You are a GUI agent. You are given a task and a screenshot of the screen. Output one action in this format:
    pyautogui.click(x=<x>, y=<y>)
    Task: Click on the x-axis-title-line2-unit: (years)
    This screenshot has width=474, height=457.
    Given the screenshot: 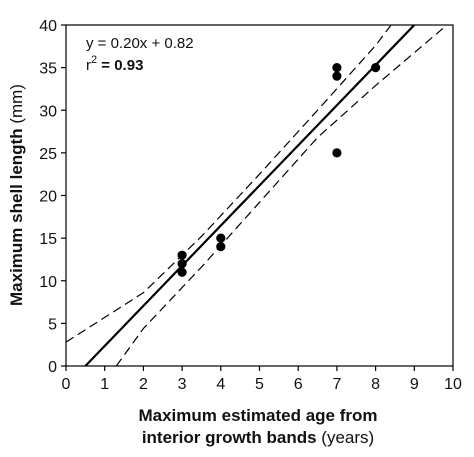 What is the action you would take?
    pyautogui.click(x=347, y=437)
    